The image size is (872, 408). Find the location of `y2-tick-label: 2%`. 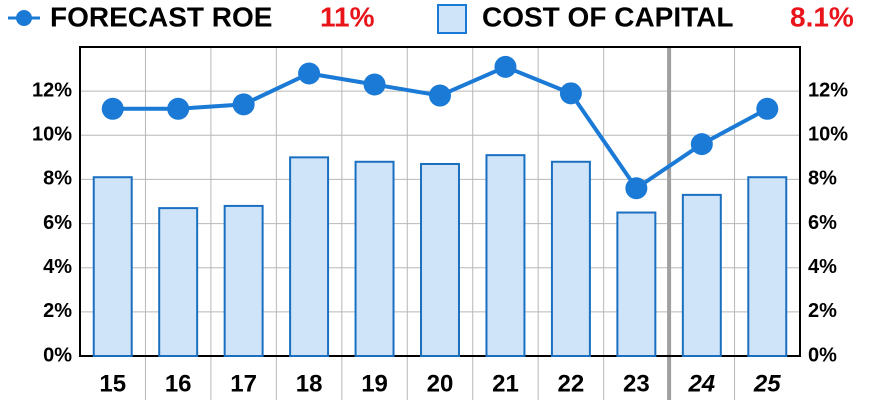

y2-tick-label: 2% is located at coordinates (822, 311).